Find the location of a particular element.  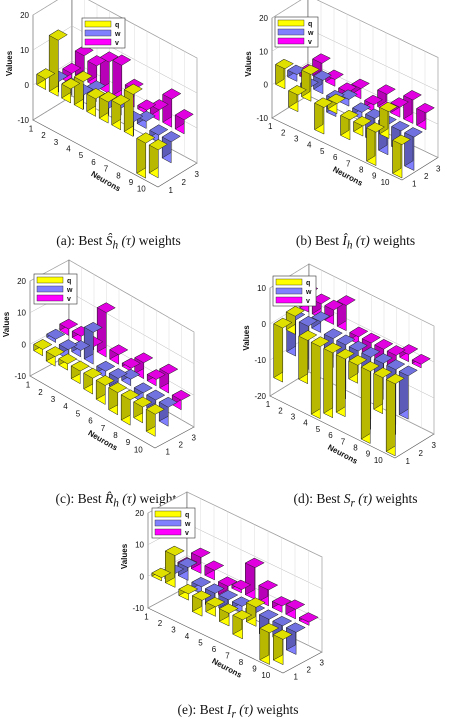

caption-a: (a): Best Ŝh (τ) weights is located at coordinates (118, 242).